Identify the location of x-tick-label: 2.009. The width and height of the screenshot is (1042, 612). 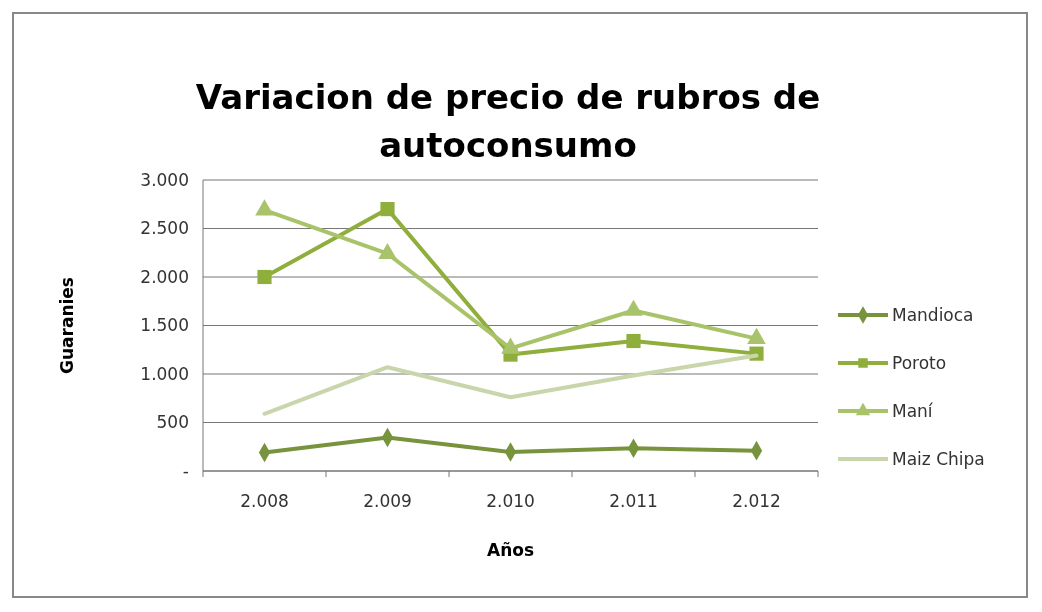
(387, 501).